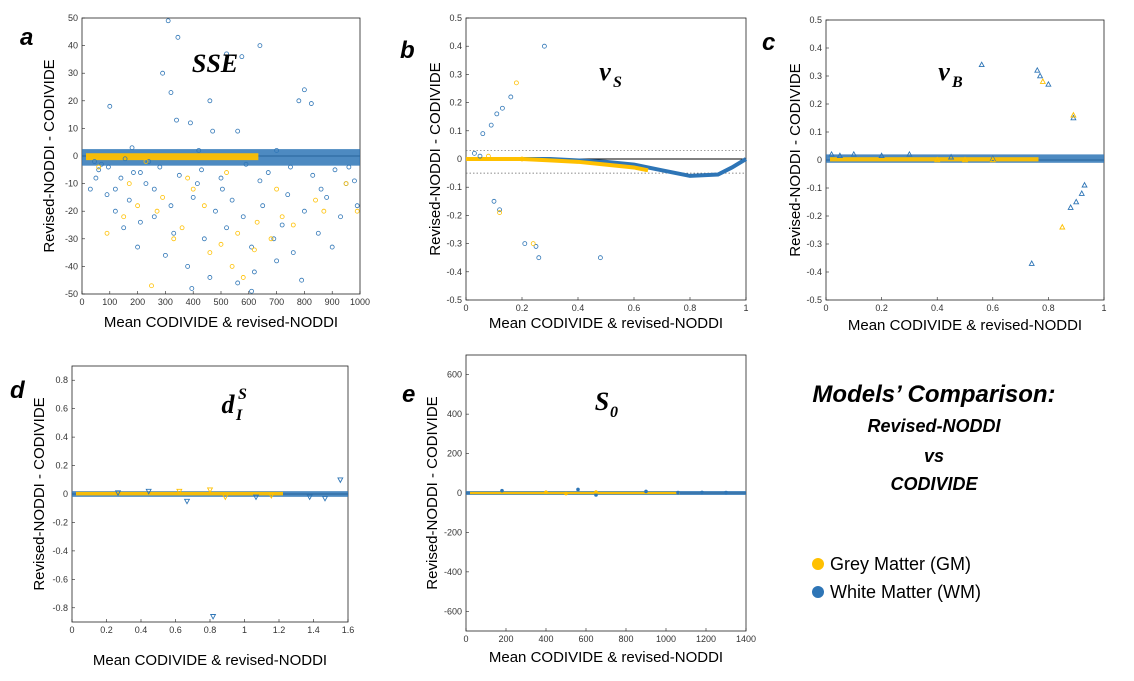 Image resolution: width=1134 pixels, height=681 pixels. What do you see at coordinates (934, 484) in the screenshot?
I see `summary-line3: CODIVIDE` at bounding box center [934, 484].